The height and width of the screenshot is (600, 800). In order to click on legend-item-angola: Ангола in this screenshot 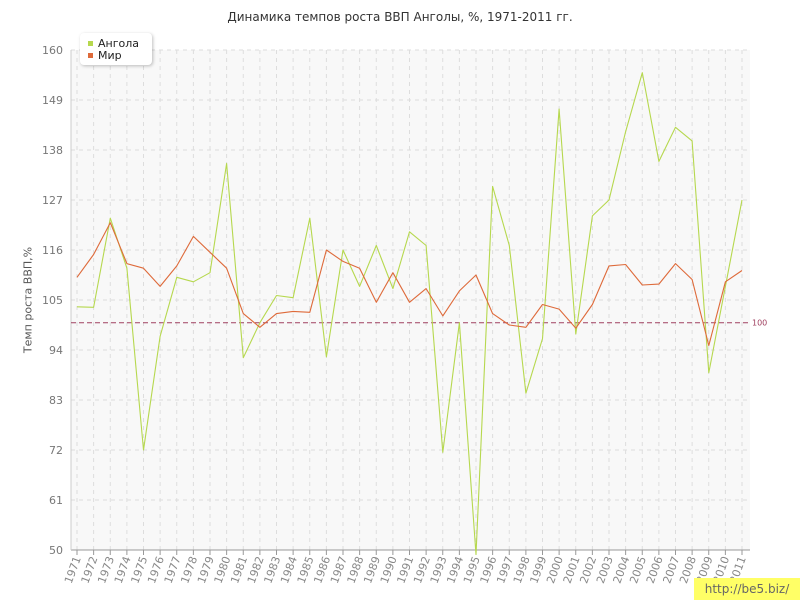, I will do `click(113, 43)`.